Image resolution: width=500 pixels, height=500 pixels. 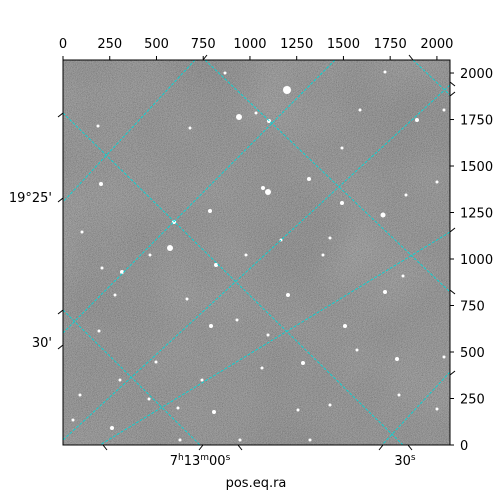 I want to click on x-tick-label: 2000, so click(x=436, y=44).